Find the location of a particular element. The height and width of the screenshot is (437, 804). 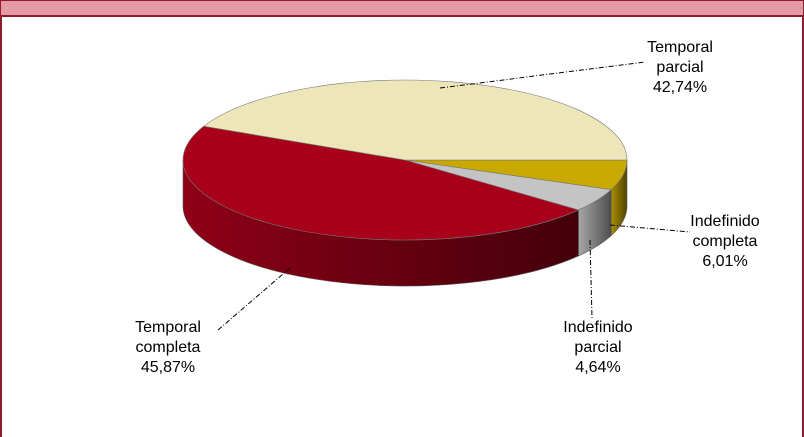

slice-value: 45,87% is located at coordinates (168, 367).